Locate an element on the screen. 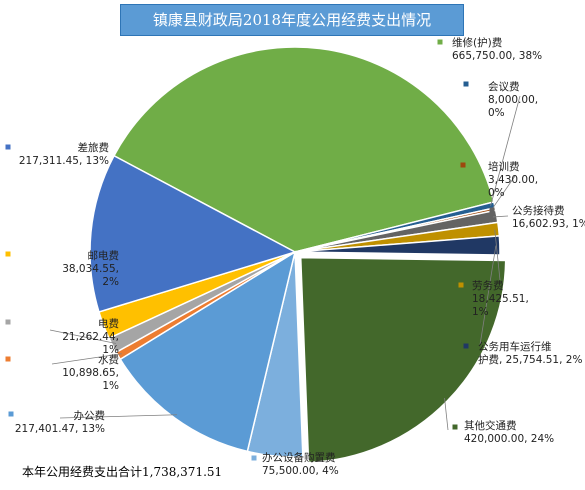 The width and height of the screenshot is (585, 490). slice-label-2: 3,430.00, is located at coordinates (513, 180).